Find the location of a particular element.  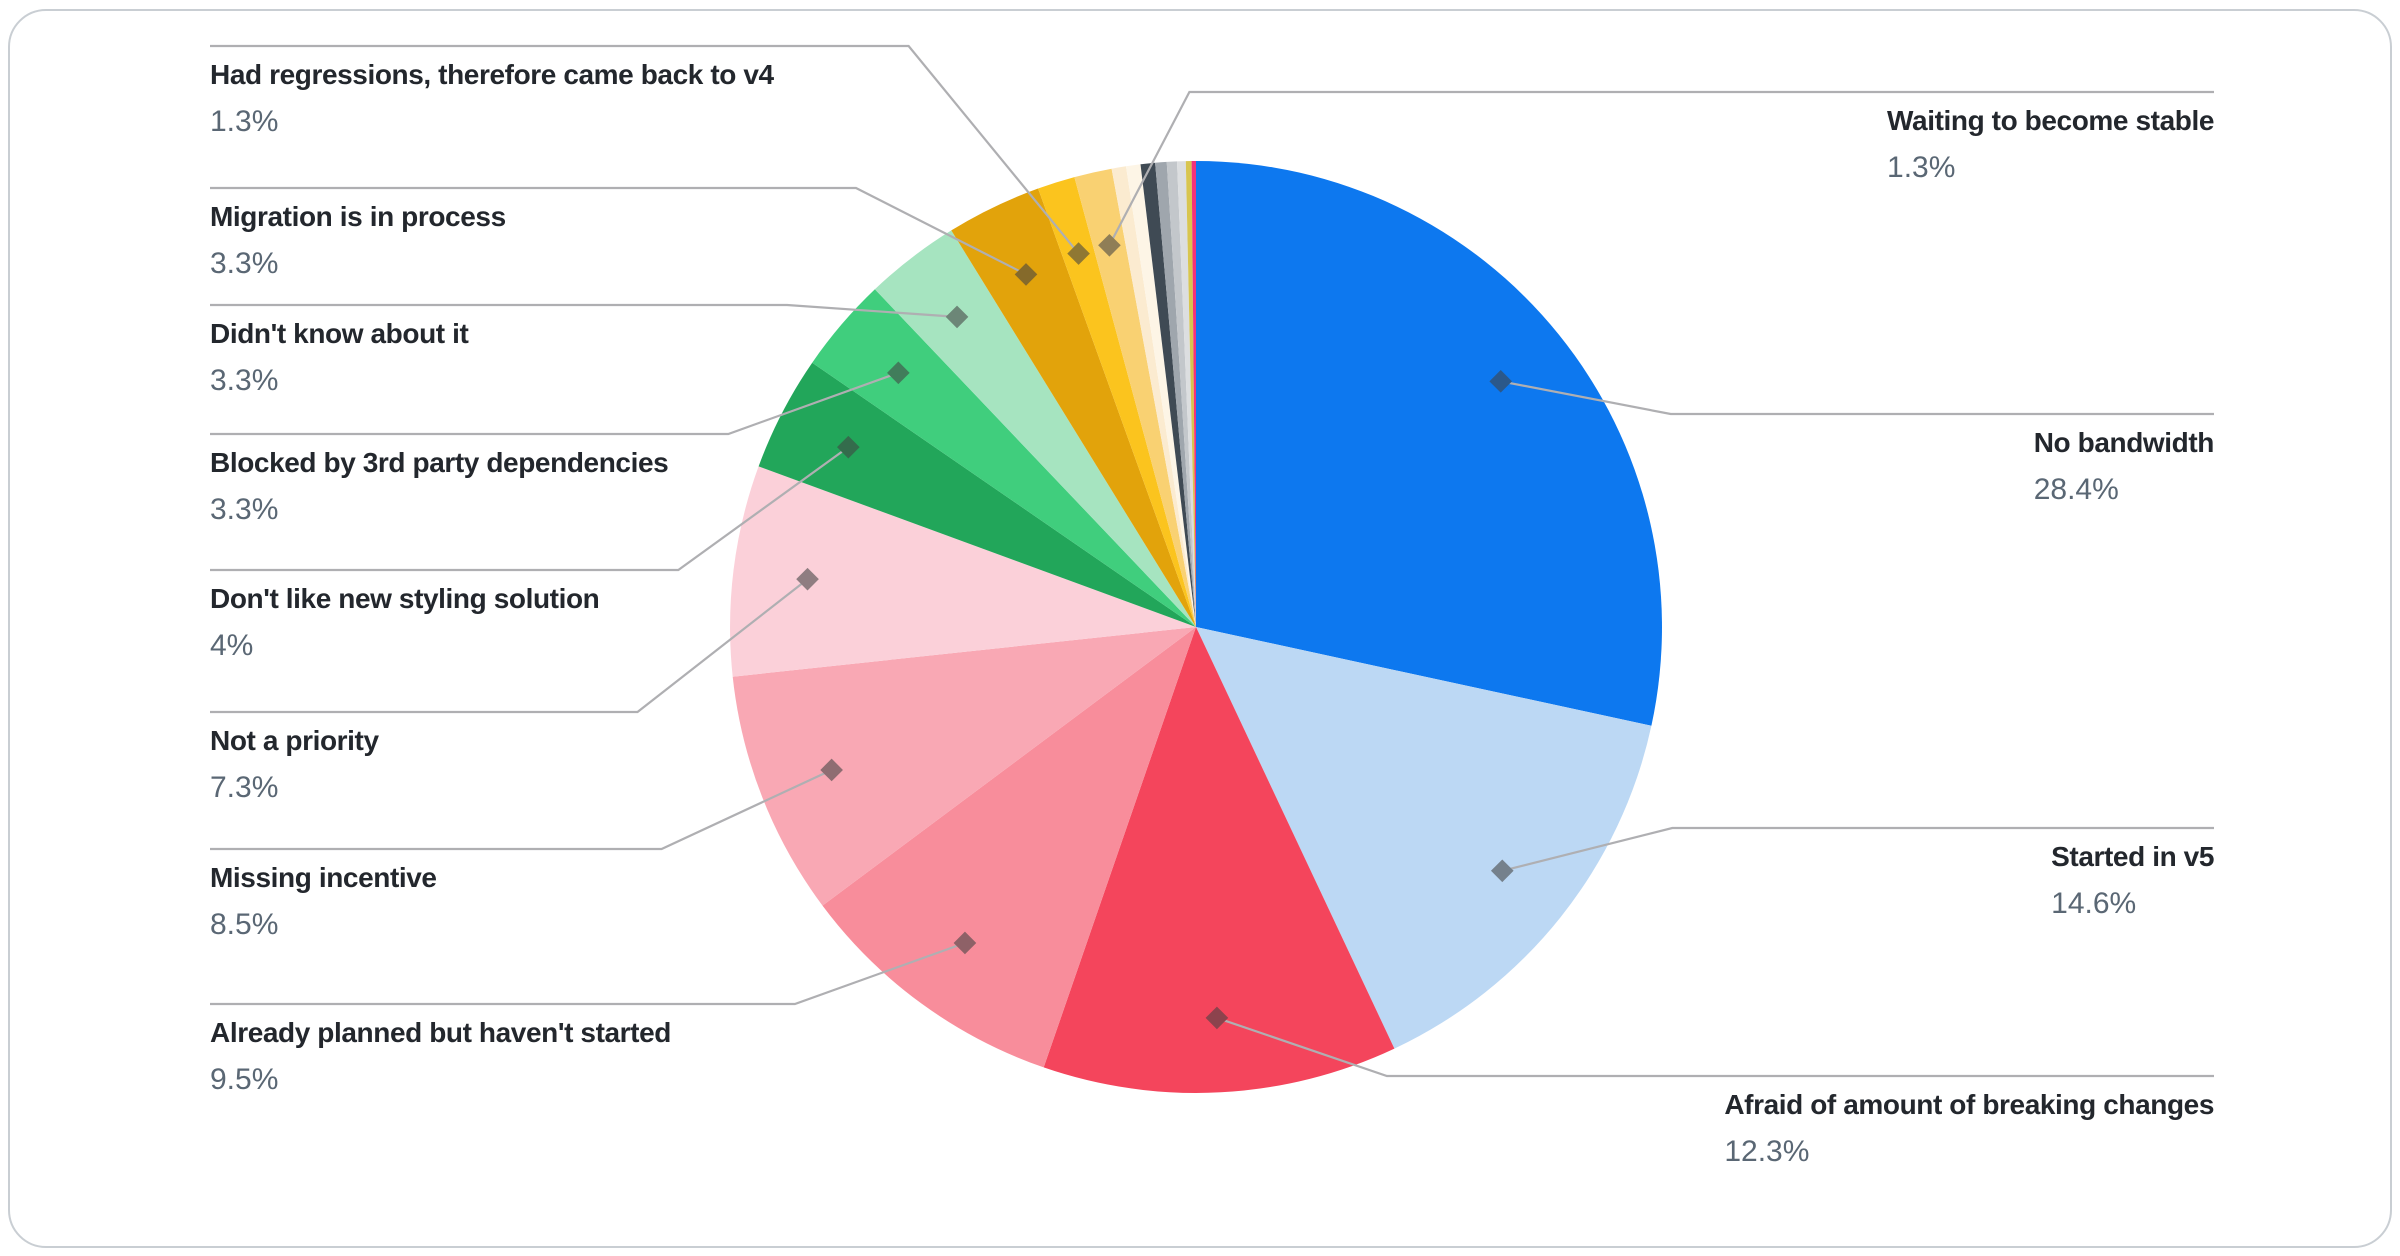

pie-slice-migration-is-in-process is located at coordinates (1073, 408).